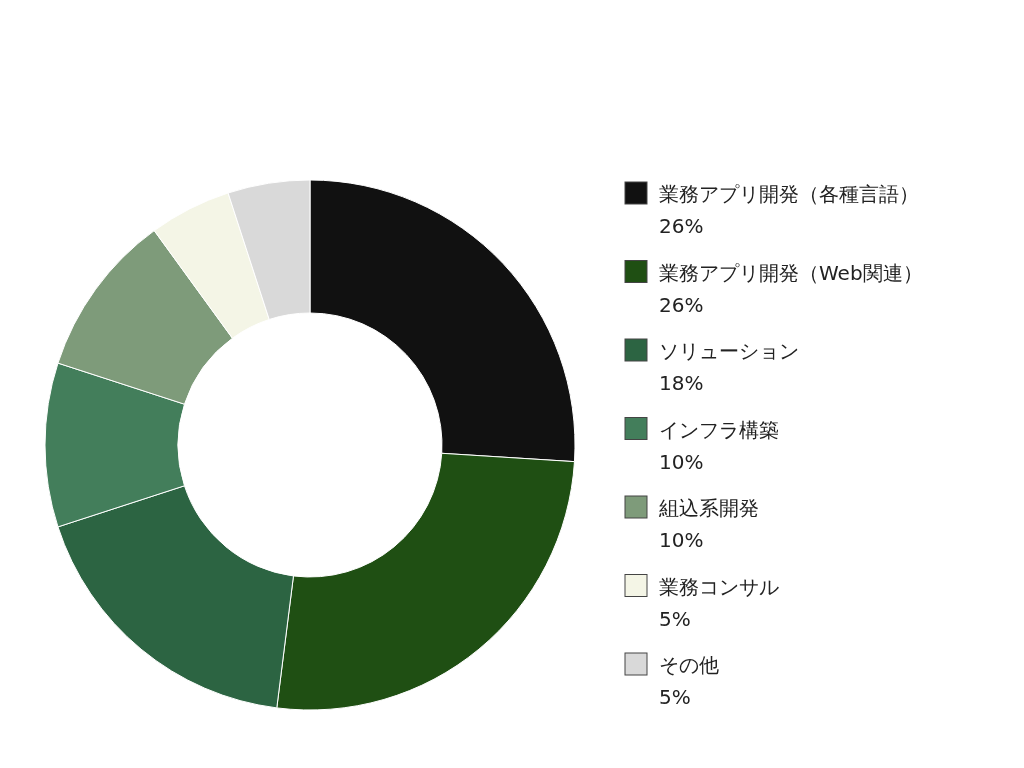  I want to click on legend-label: 業務アプリ開発（各種言語）, so click(789, 194).